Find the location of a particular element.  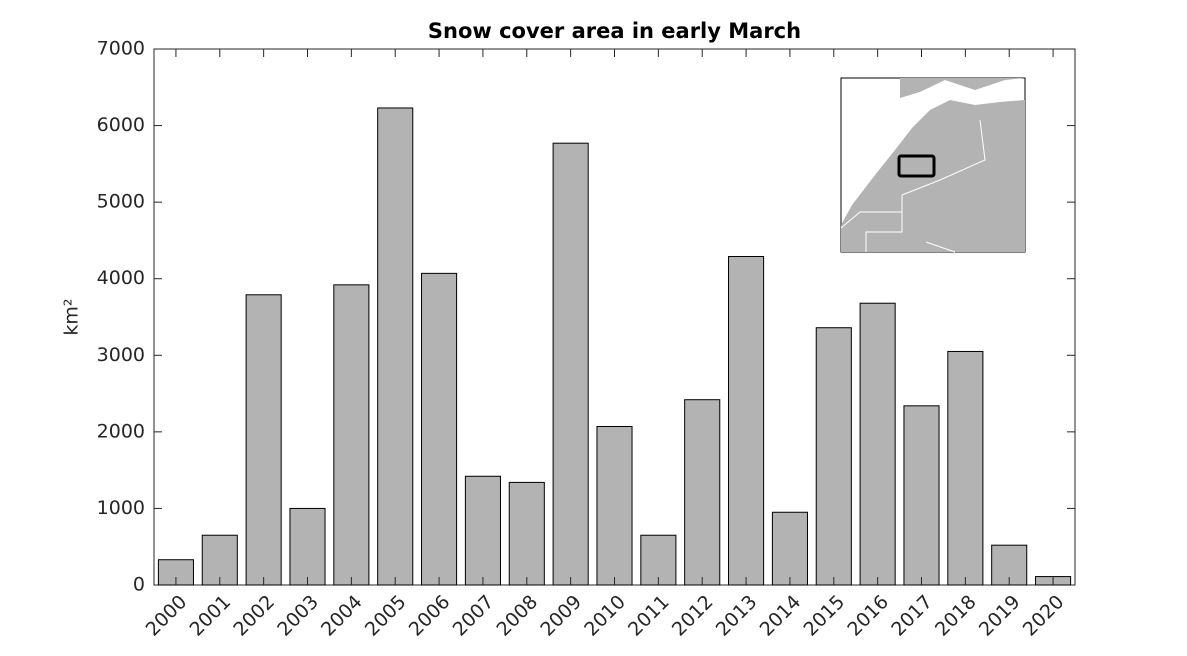

y-tick-label: 4000 is located at coordinates (121, 278).